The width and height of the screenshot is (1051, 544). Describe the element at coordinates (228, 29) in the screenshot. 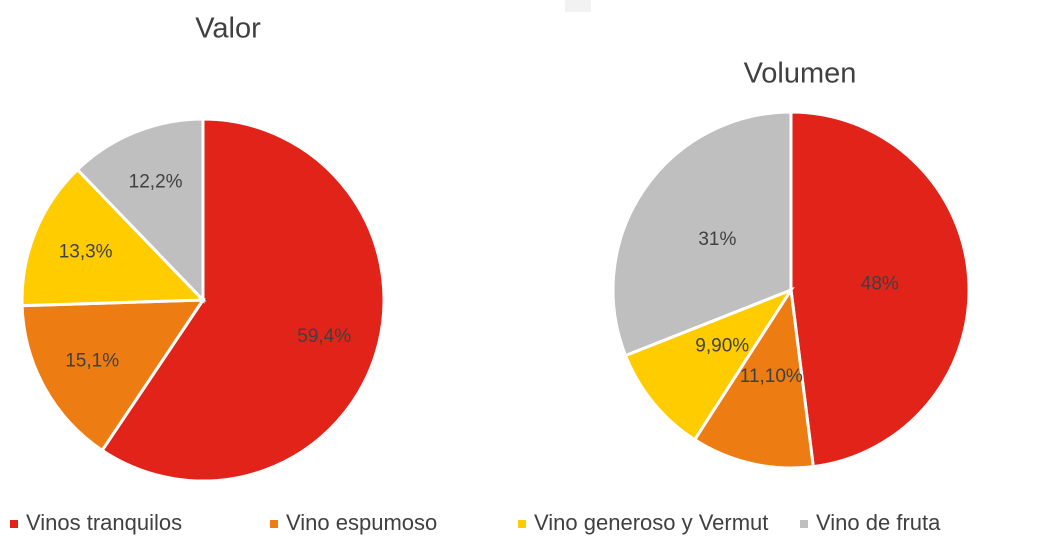

I see `chart-title: Valor` at that location.